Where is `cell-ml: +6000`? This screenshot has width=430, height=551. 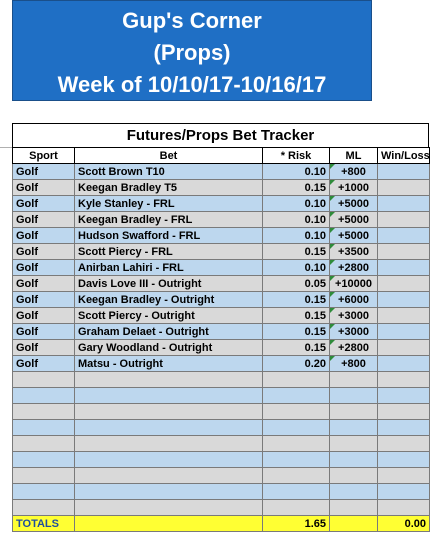 cell-ml: +6000 is located at coordinates (353, 299).